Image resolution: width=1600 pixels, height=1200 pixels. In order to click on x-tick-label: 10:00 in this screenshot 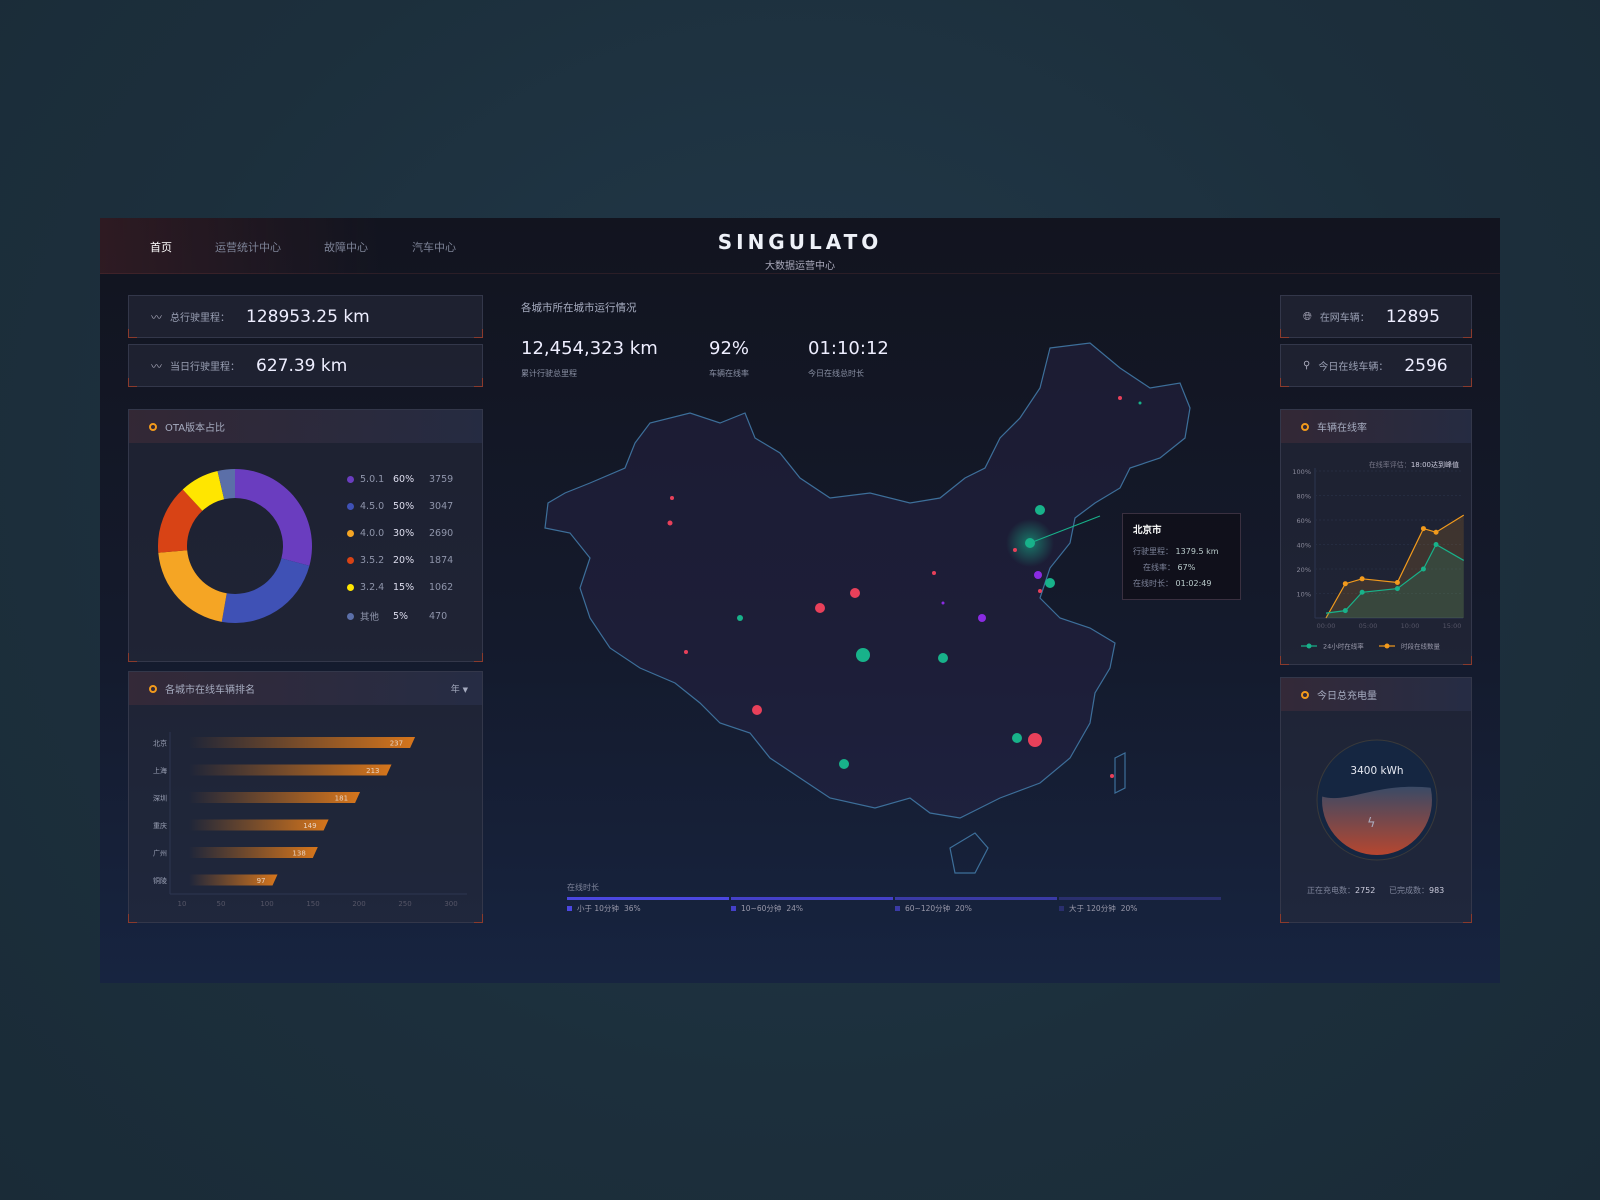, I will do `click(1410, 626)`.